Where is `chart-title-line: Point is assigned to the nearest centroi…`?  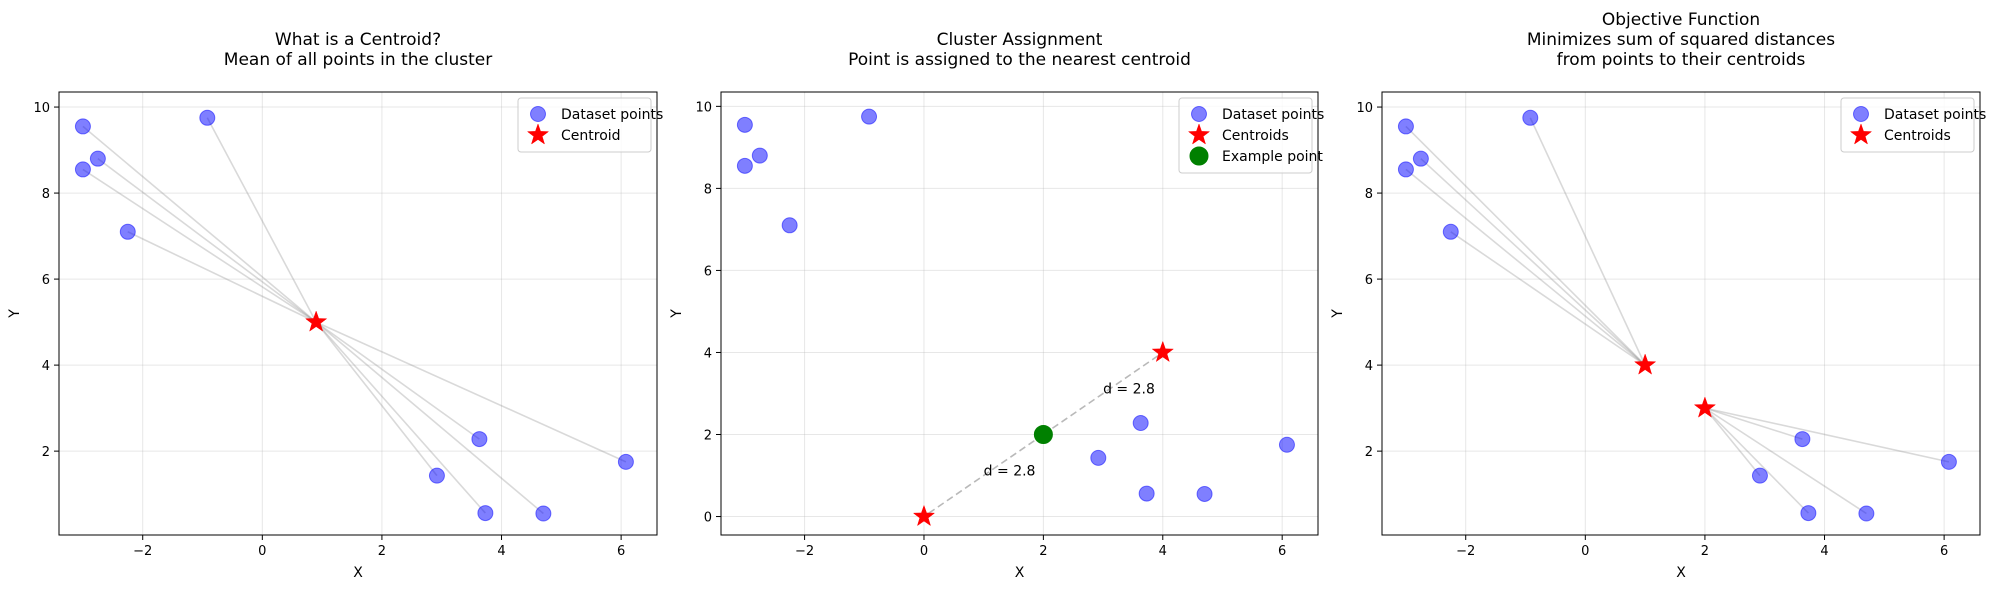
chart-title-line: Point is assigned to the nearest centroi… is located at coordinates (1019, 60).